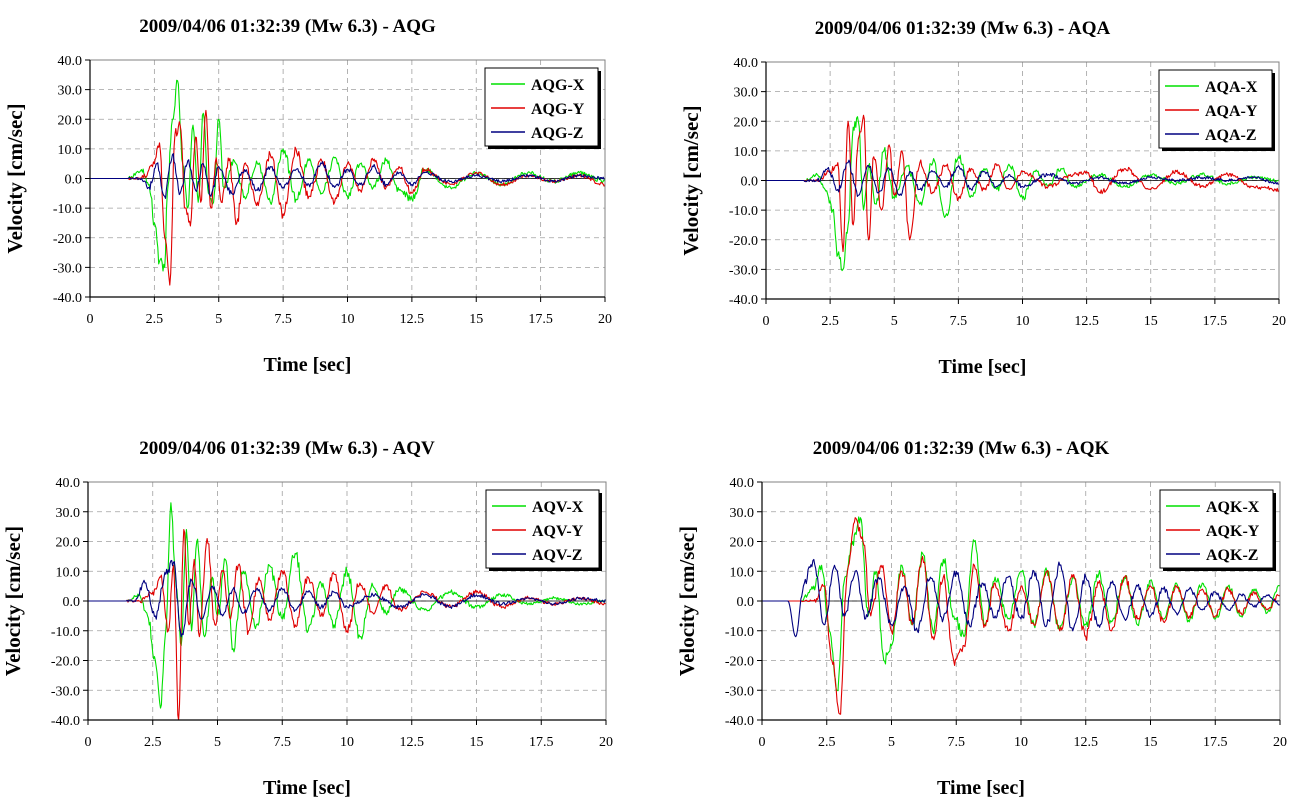  Describe the element at coordinates (558, 507) in the screenshot. I see `legend-label: AQV-X` at that location.